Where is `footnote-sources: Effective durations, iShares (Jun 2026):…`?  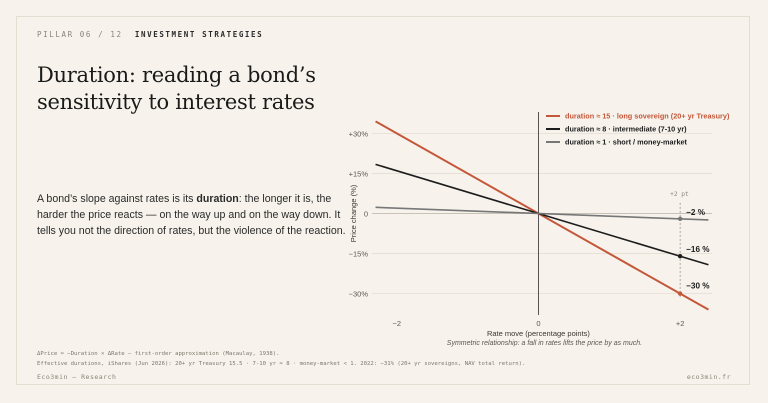 footnote-sources: Effective durations, iShares (Jun 2026):… is located at coordinates (281, 364).